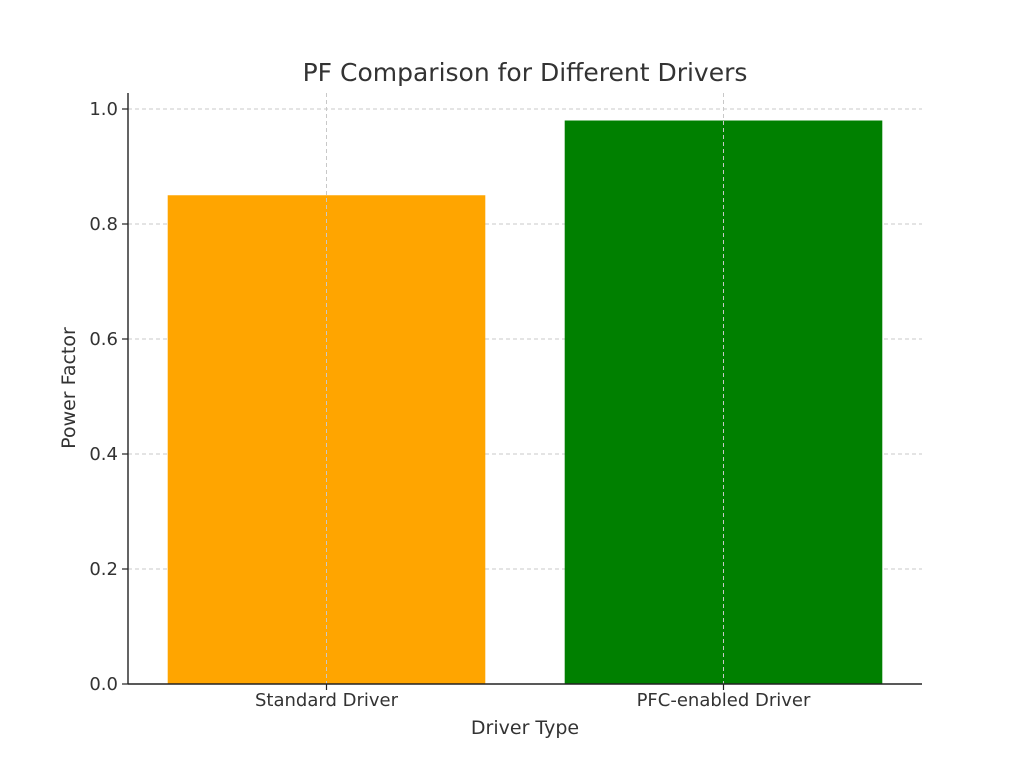  Describe the element at coordinates (533, 697) in the screenshot. I see `x-ticks: Standard Driver PFC-enabled Driver` at that location.